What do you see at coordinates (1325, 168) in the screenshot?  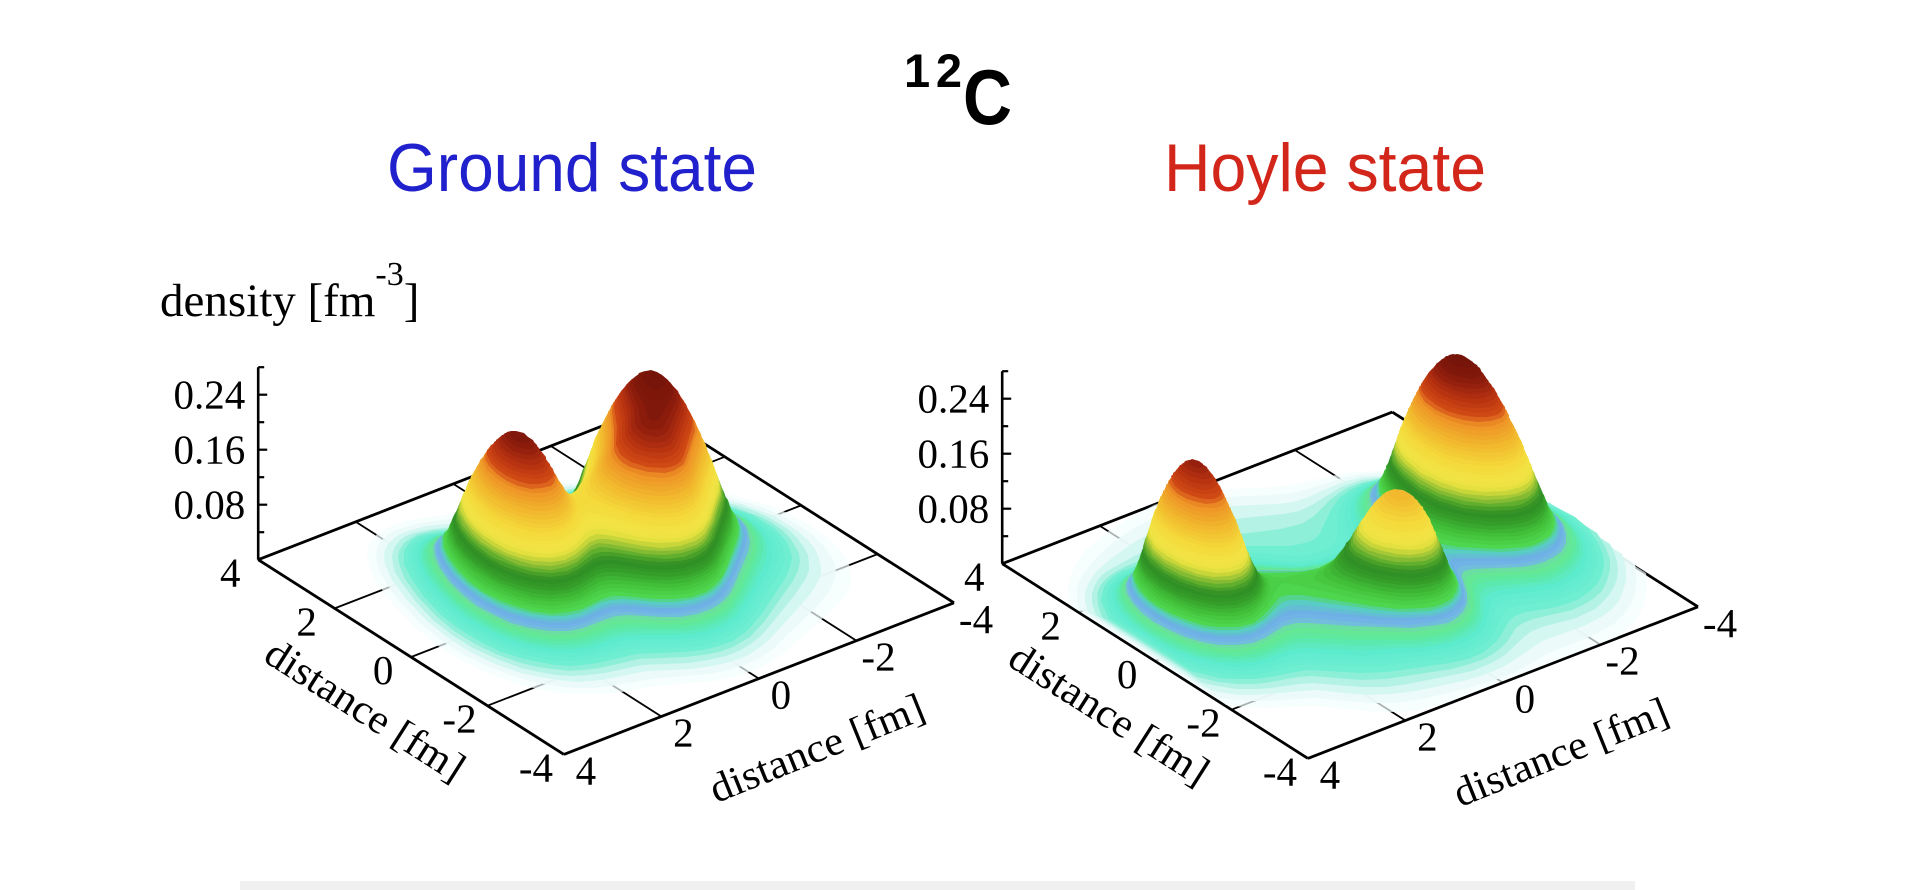 I see `svg-text: Hoyle state` at bounding box center [1325, 168].